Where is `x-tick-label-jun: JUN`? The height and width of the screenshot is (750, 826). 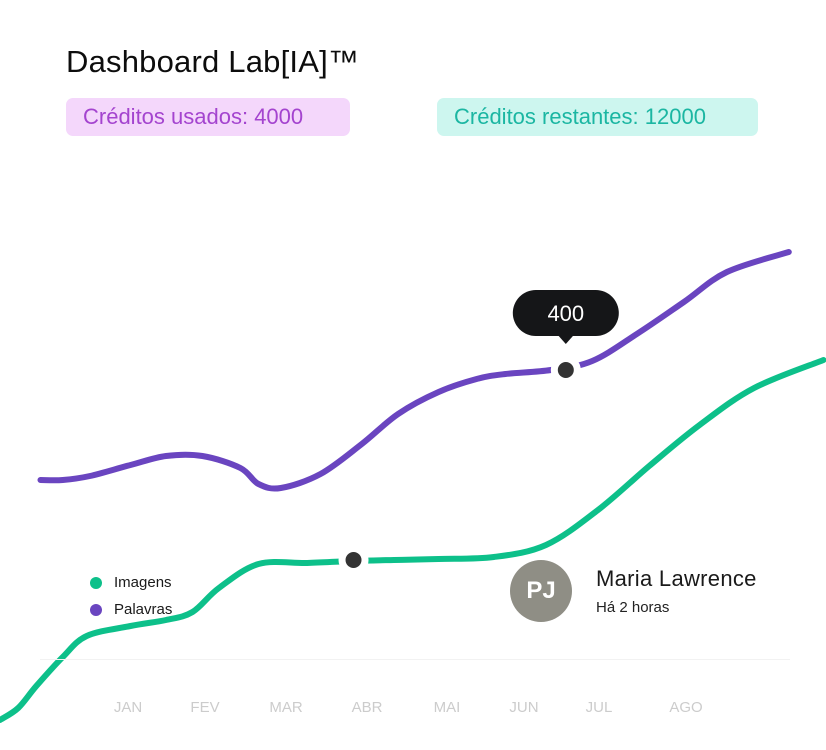
x-tick-label-jun: JUN is located at coordinates (523, 707).